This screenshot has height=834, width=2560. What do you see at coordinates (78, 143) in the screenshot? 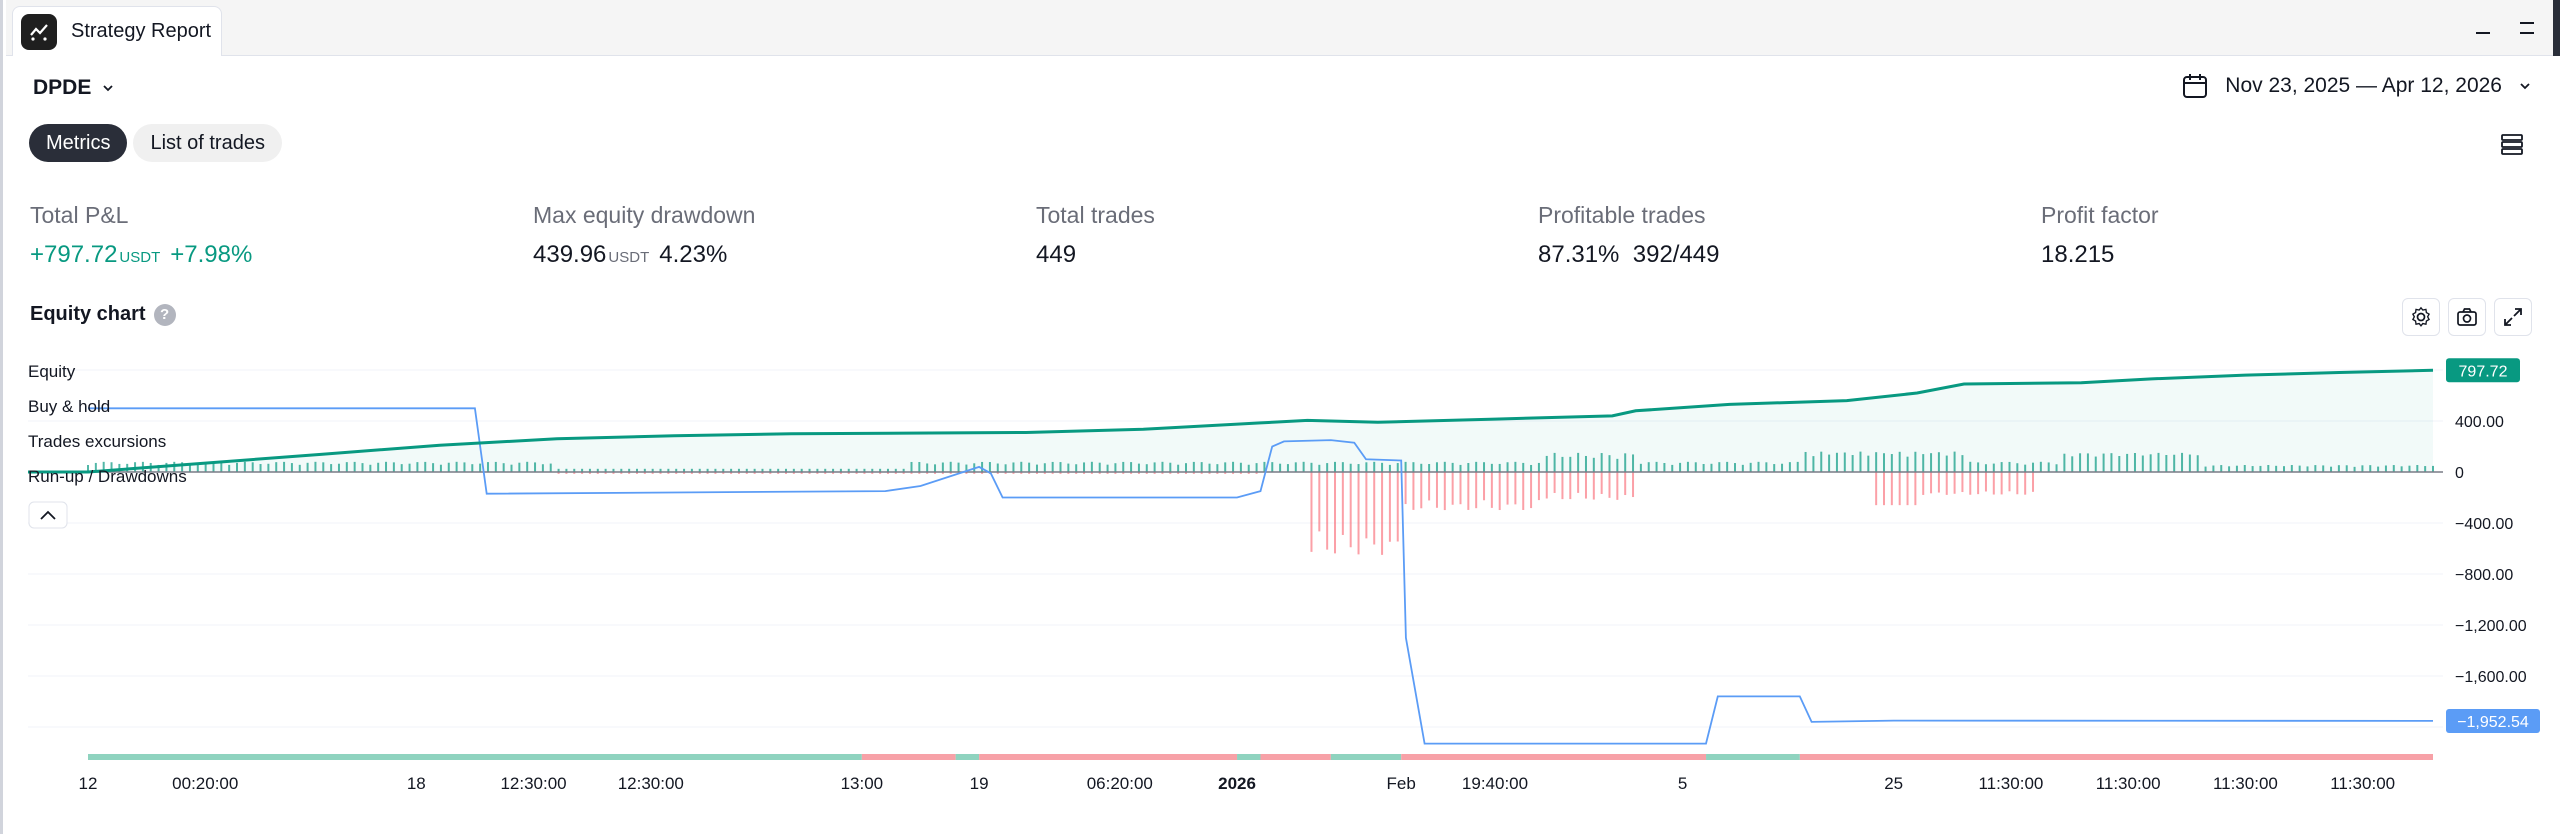
I see `tab-metrics: Metrics` at bounding box center [78, 143].